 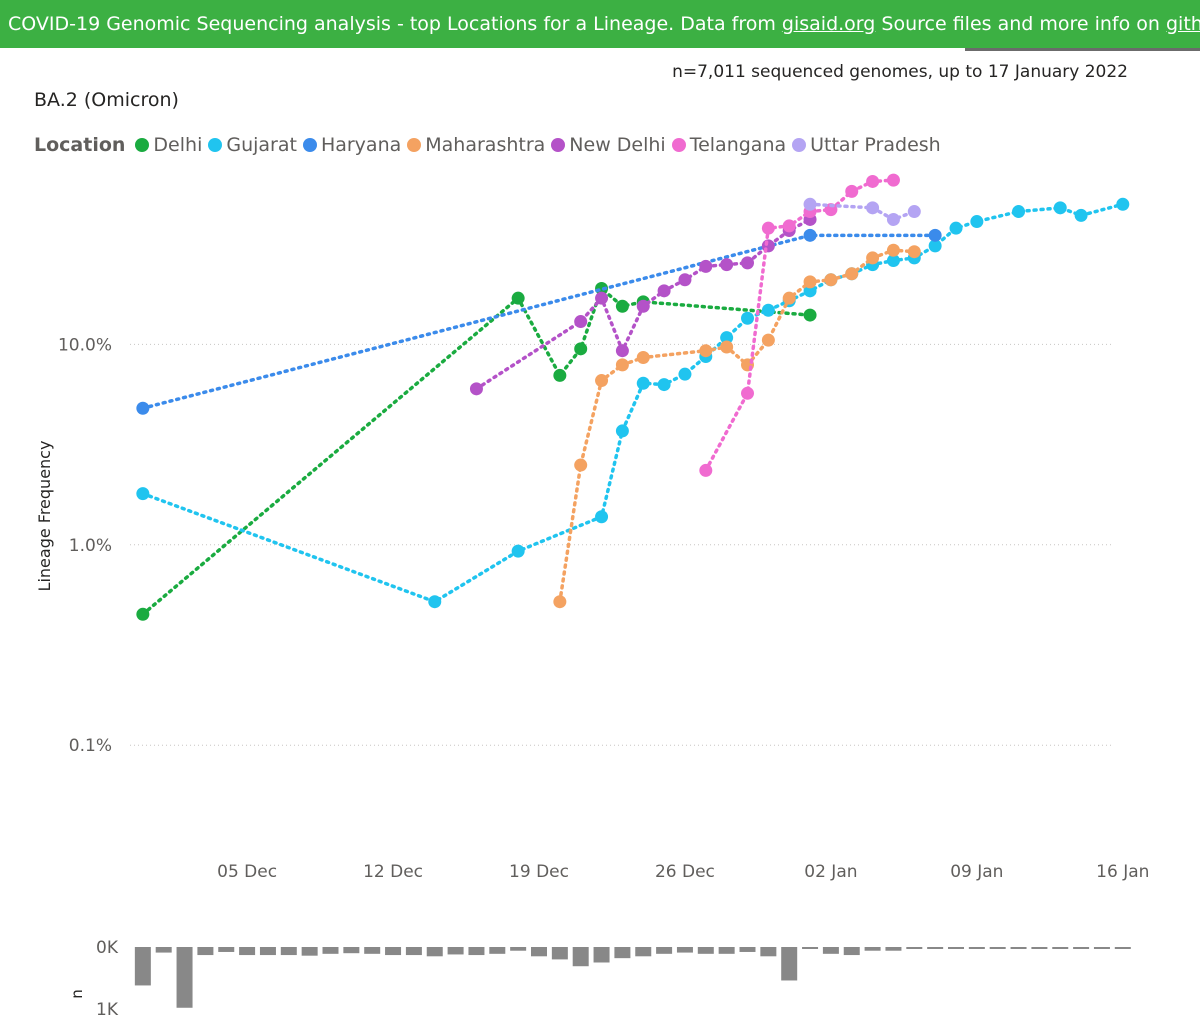 What do you see at coordinates (485, 145) in the screenshot?
I see `legend-label: Maharashtra` at bounding box center [485, 145].